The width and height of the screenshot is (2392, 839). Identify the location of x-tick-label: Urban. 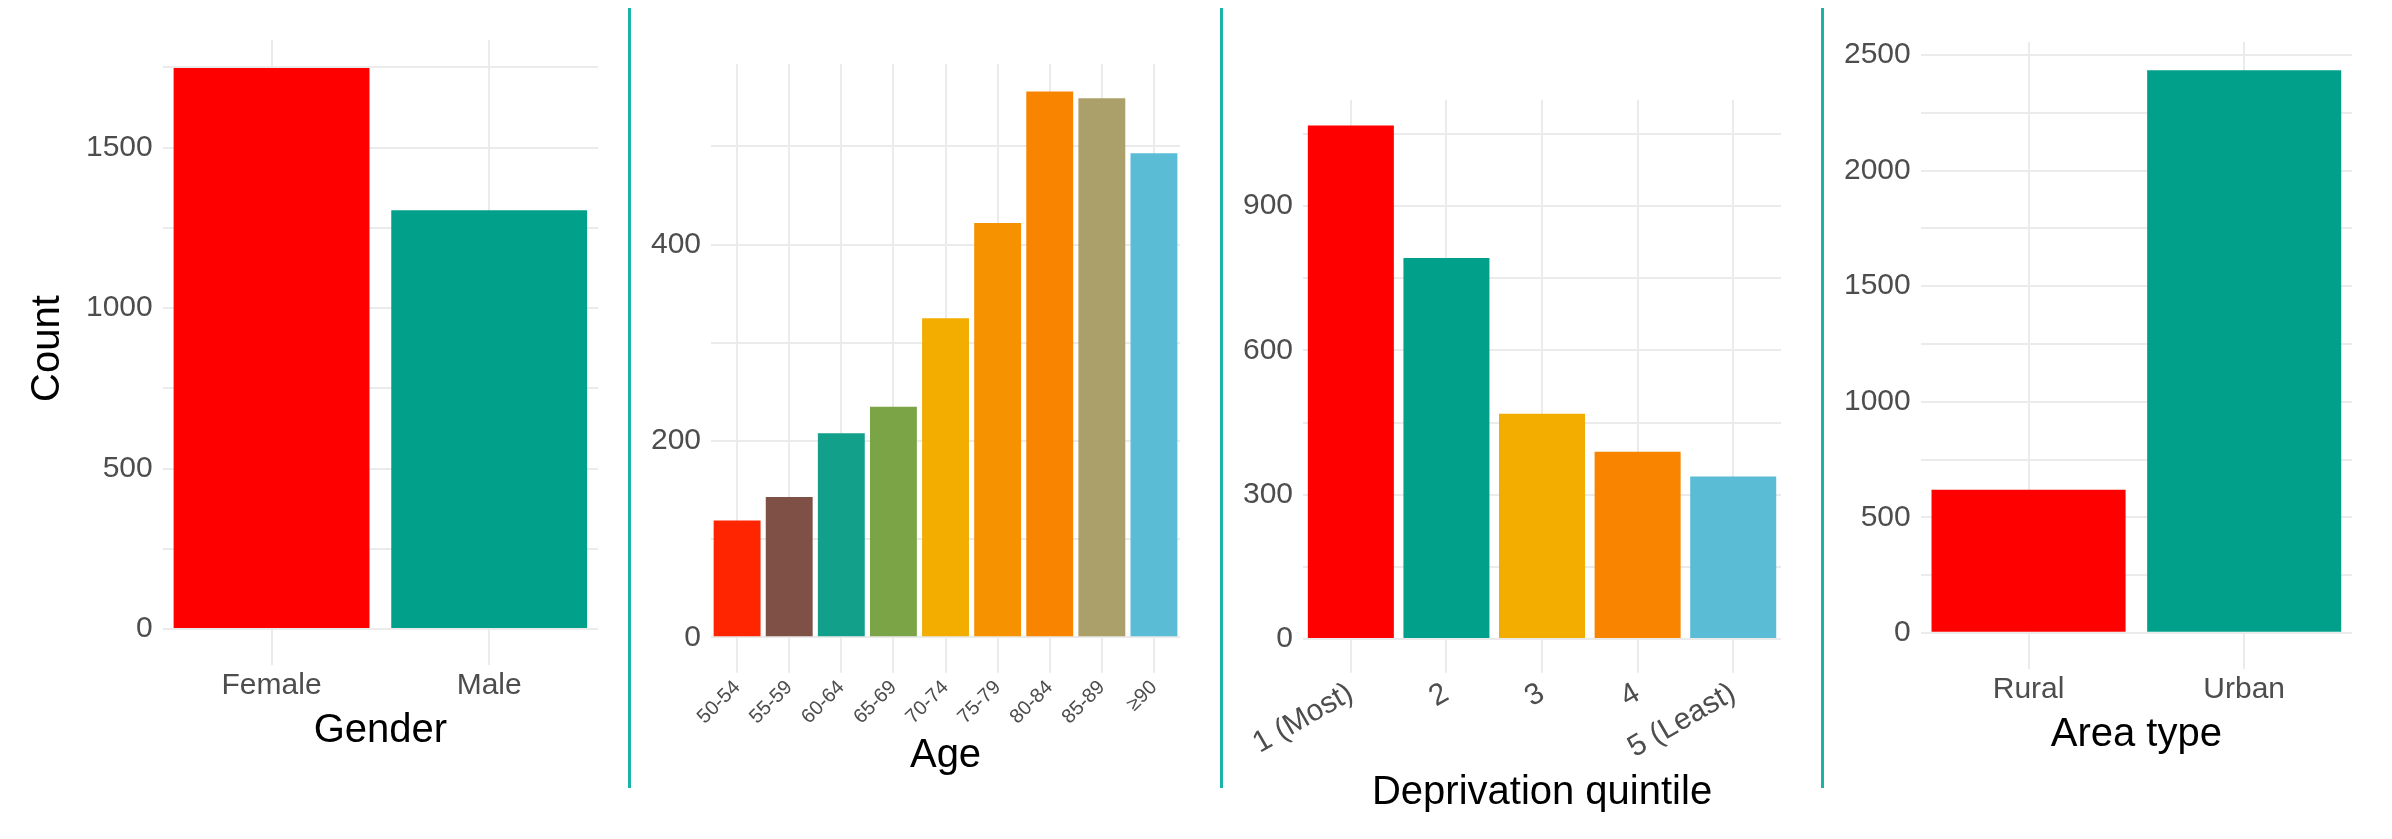
(2244, 688).